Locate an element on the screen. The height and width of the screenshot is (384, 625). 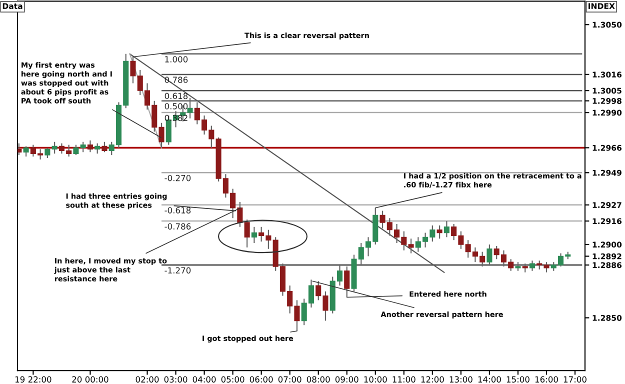
annotation: 0.500 is located at coordinates (176, 106).